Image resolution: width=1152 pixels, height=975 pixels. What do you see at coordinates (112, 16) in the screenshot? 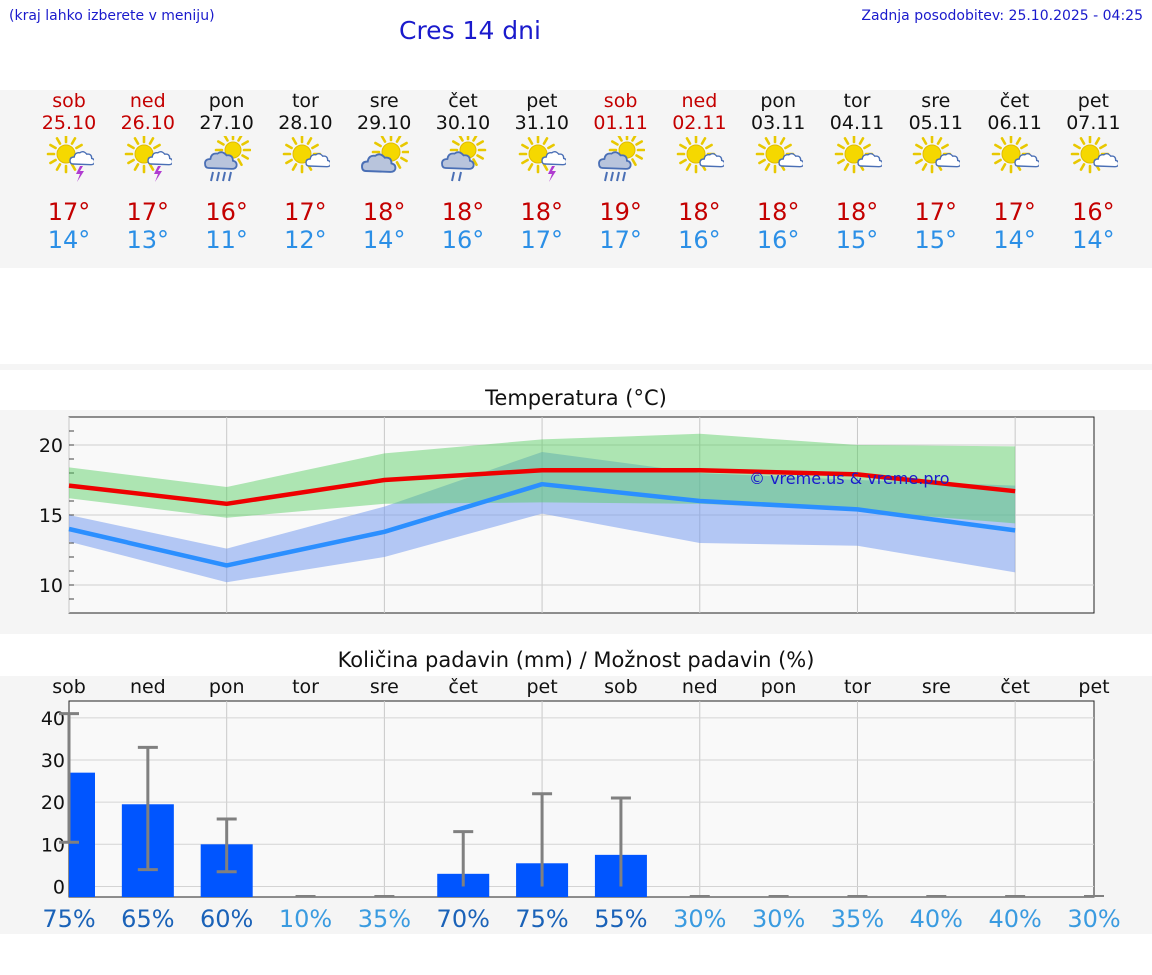
I see `location-hint: (kraj lahko izberete v meniju)` at bounding box center [112, 16].